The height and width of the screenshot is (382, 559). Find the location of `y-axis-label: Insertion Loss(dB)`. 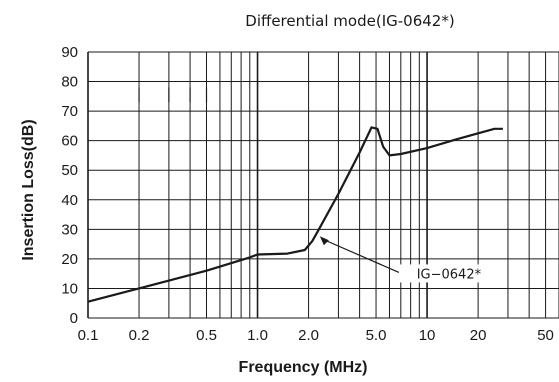

y-axis-label: Insertion Loss(dB) is located at coordinates (28, 189).